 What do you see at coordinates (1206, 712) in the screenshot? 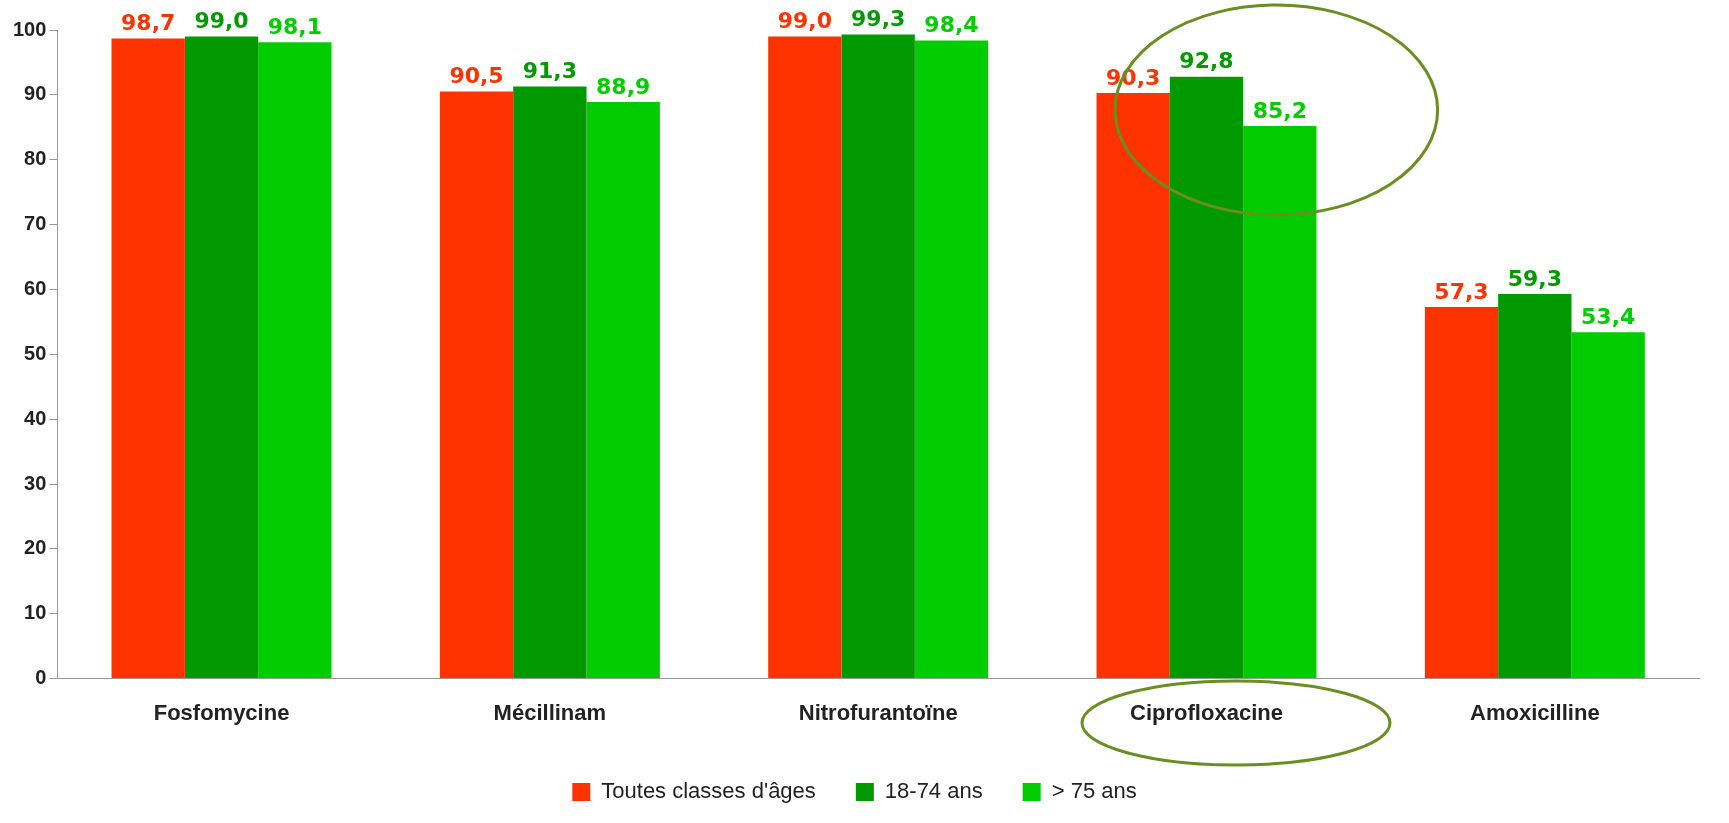
I see `x-tick-label: Ciprofloxacine` at bounding box center [1206, 712].